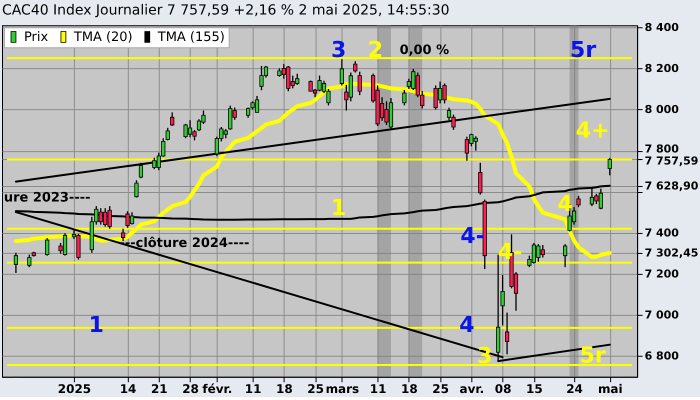 The height and width of the screenshot is (400, 700). Describe the element at coordinates (662, 356) in the screenshot. I see `y-tick-label: 6 800` at that location.